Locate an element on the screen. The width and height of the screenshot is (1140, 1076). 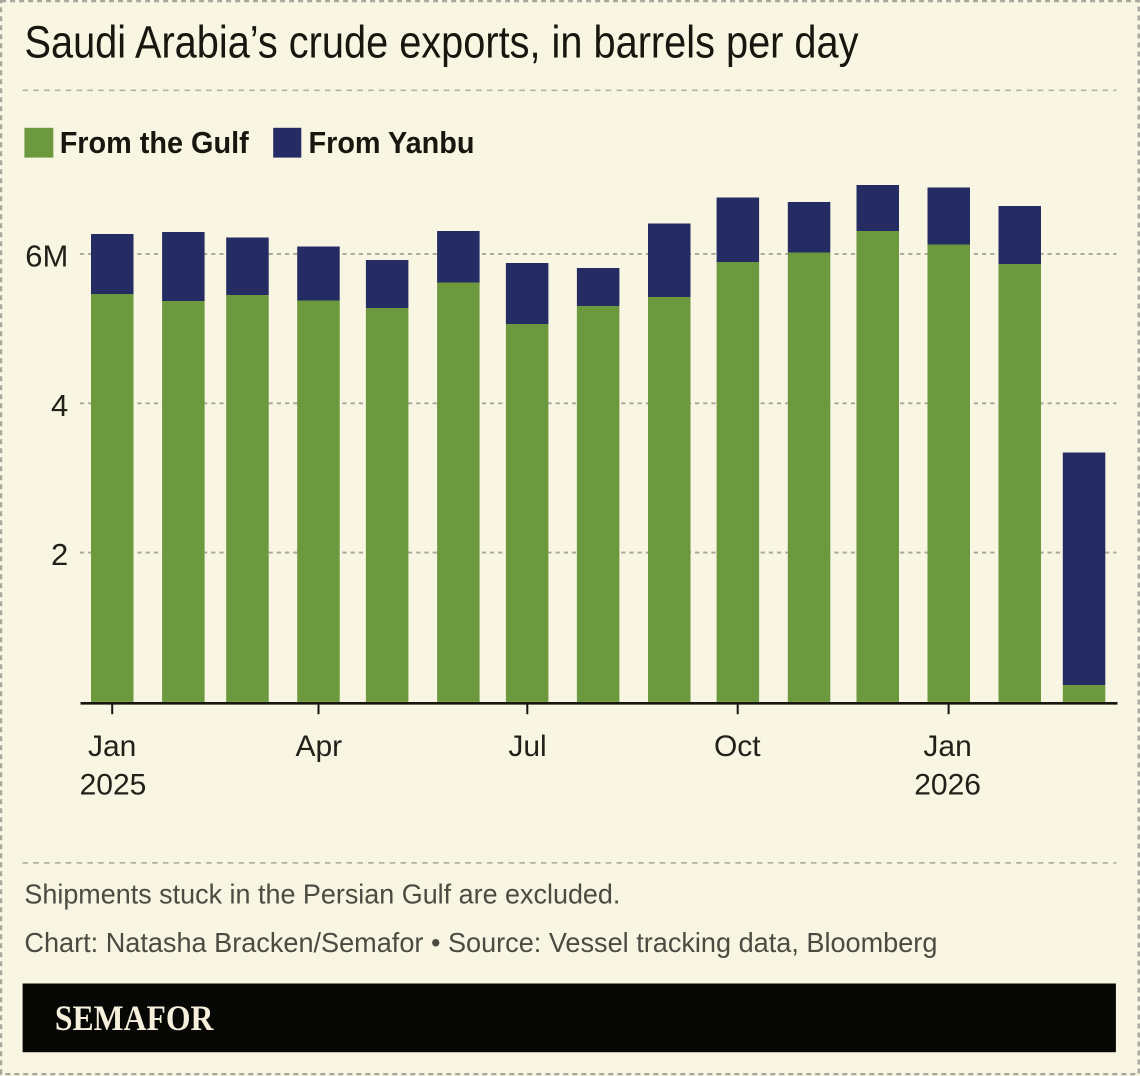
svg-text: From Yanbu is located at coordinates (392, 143).